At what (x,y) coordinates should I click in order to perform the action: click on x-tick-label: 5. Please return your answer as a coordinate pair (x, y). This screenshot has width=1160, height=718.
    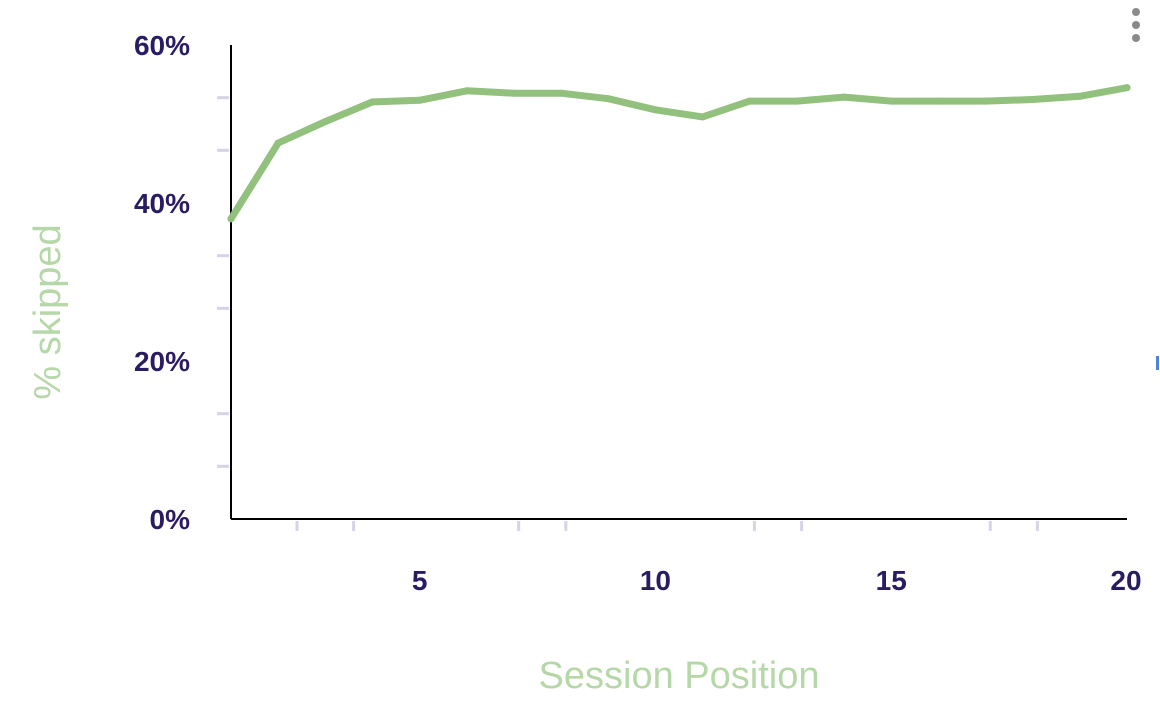
    Looking at the image, I should click on (420, 580).